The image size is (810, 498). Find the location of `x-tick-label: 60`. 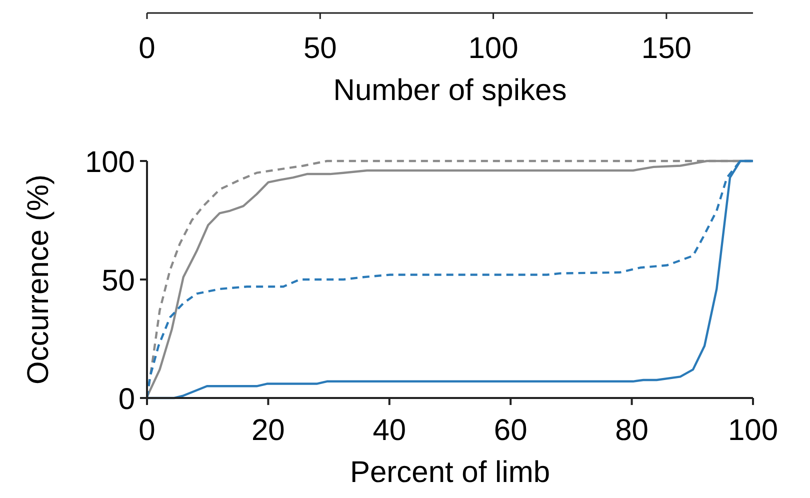

x-tick-label: 60 is located at coordinates (511, 430).